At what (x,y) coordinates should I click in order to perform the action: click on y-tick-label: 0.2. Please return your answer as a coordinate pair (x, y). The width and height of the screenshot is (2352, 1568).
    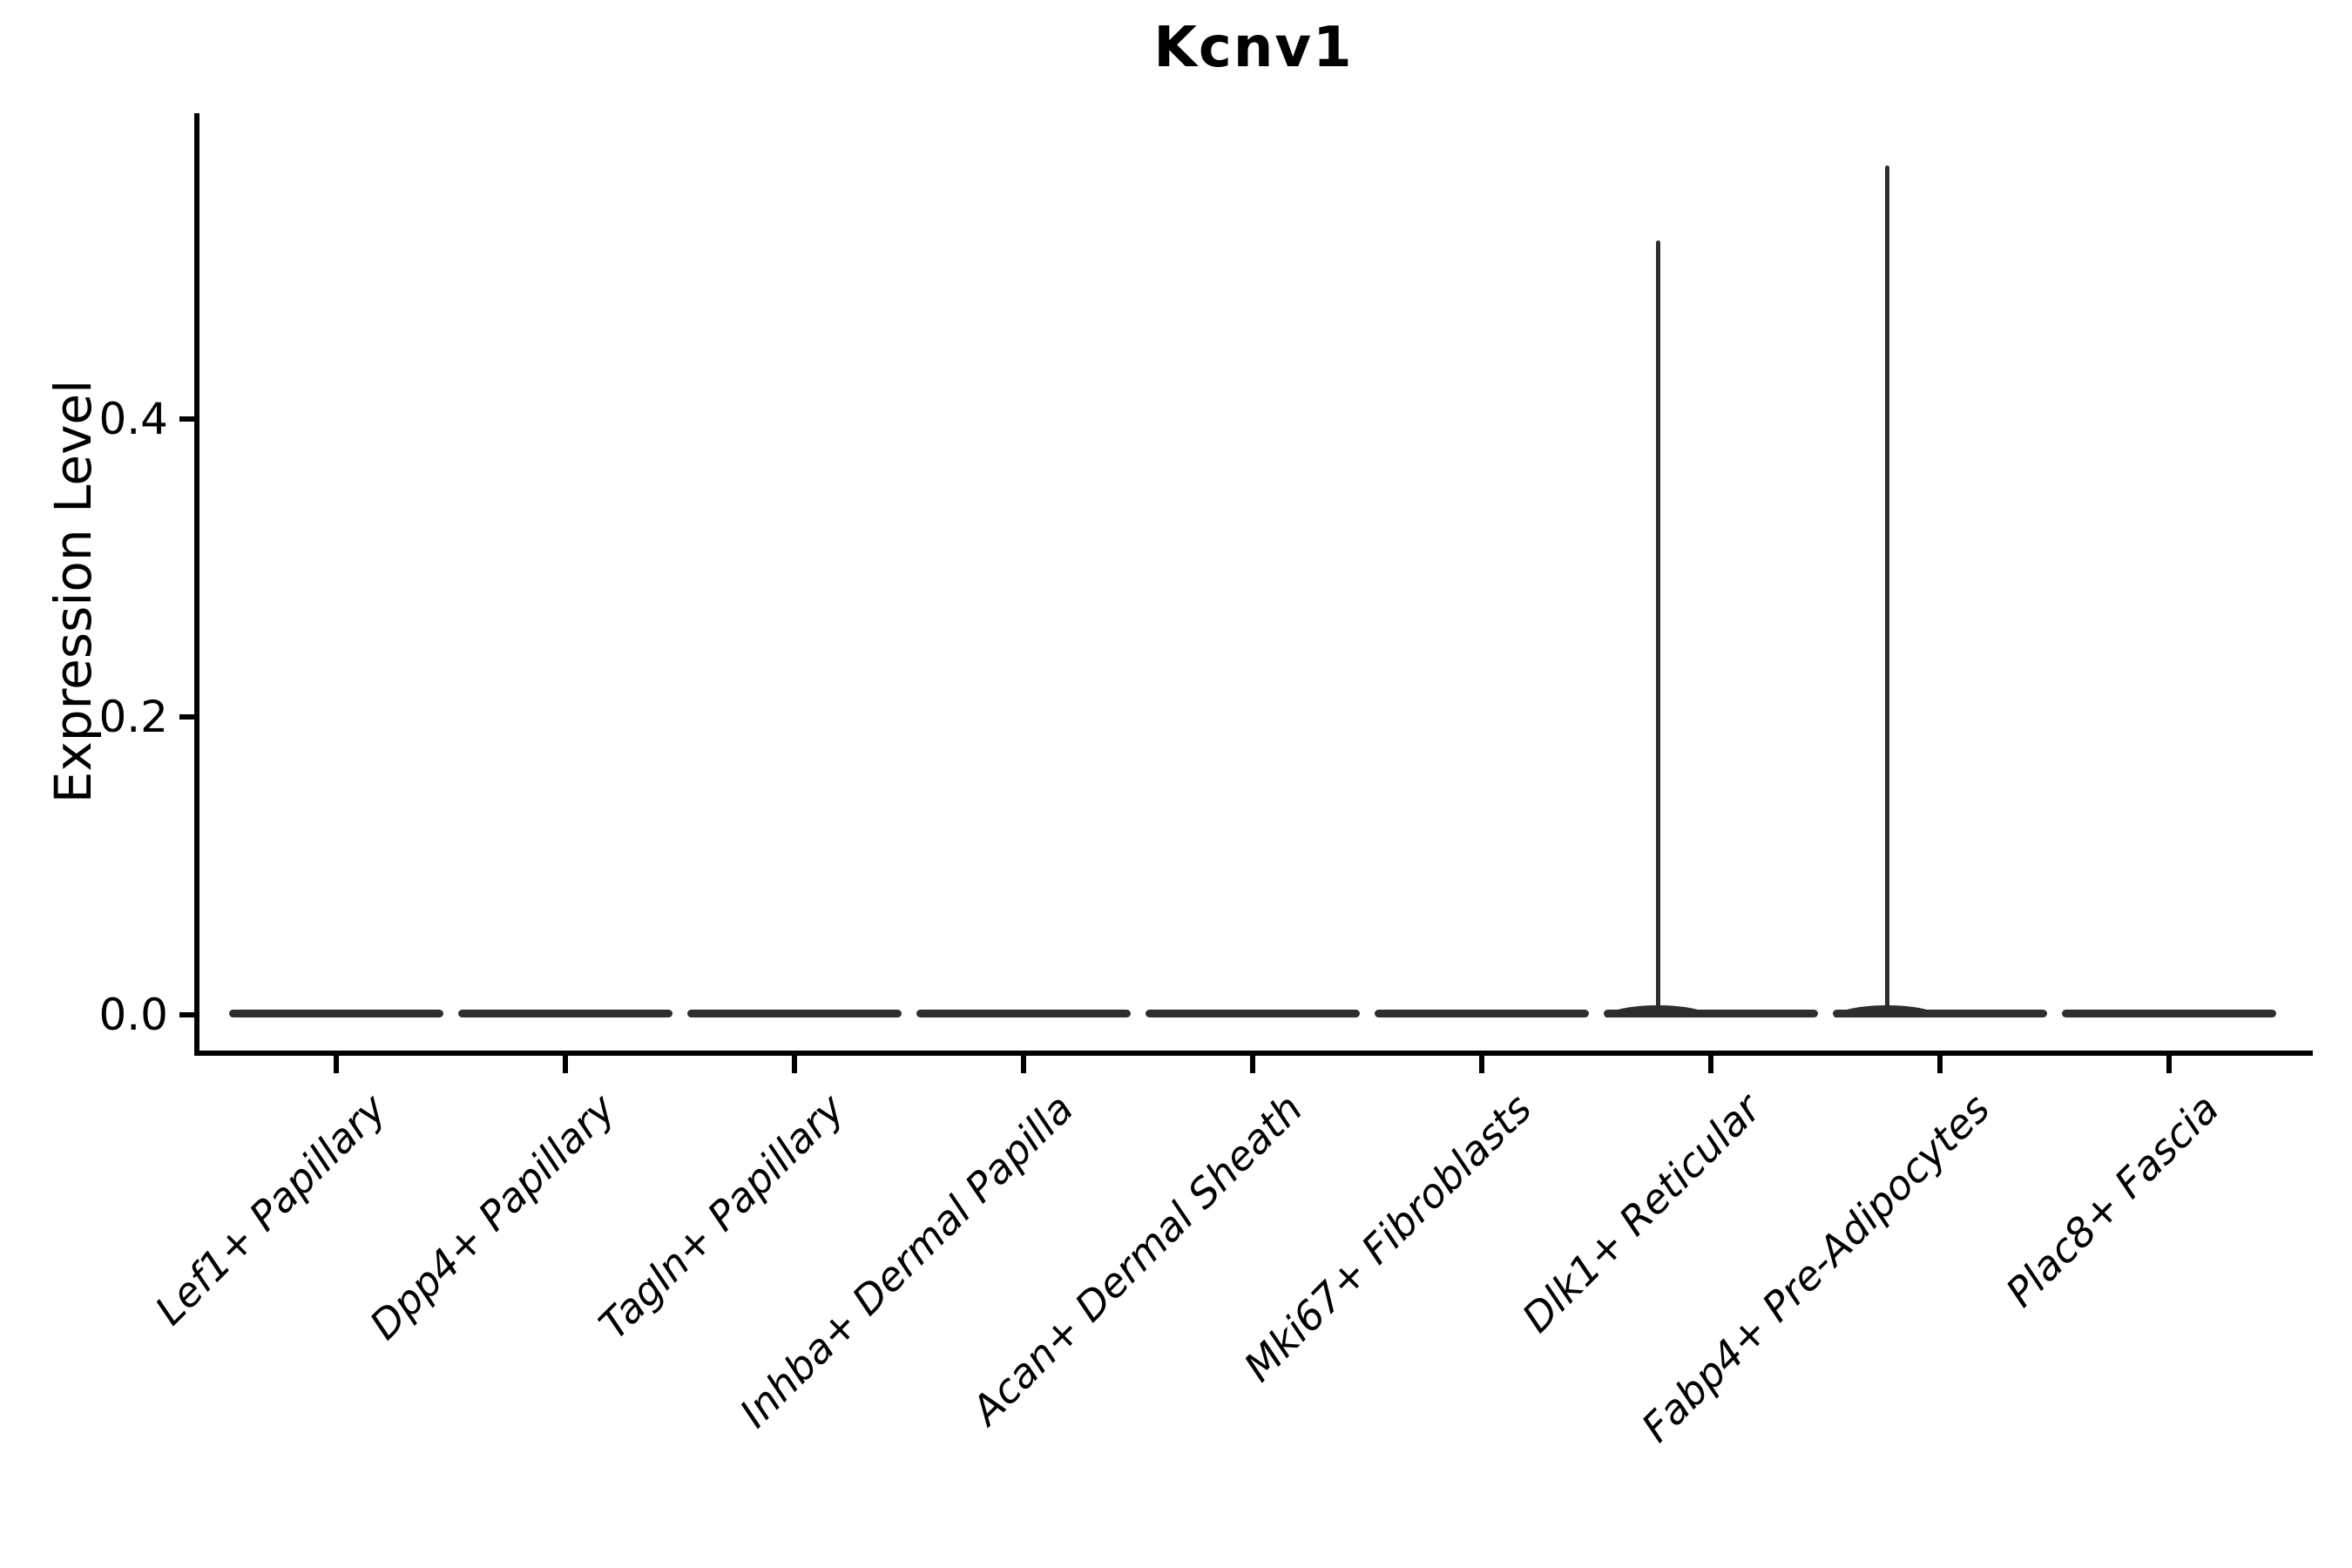
    Looking at the image, I should click on (133, 717).